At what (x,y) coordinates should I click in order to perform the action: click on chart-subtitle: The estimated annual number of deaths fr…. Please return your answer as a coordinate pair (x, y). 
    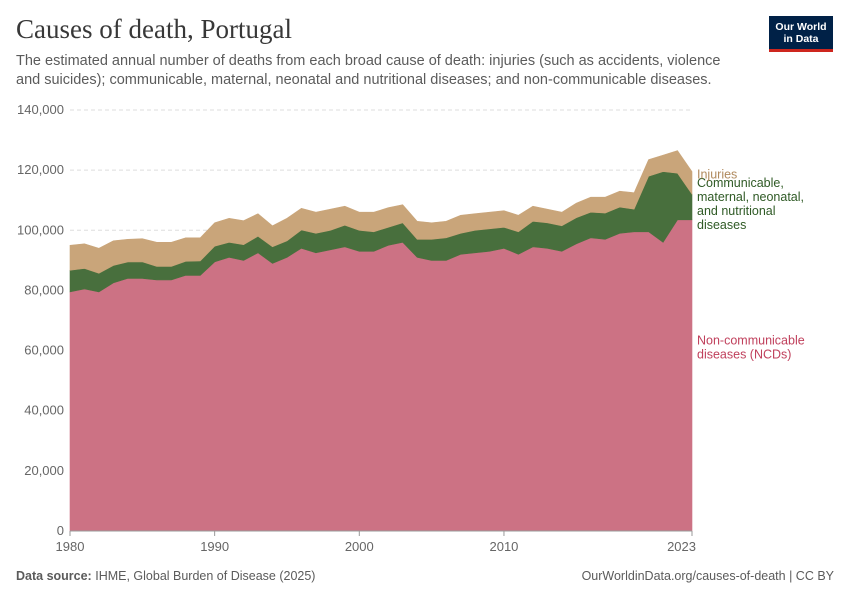
    Looking at the image, I should click on (368, 70).